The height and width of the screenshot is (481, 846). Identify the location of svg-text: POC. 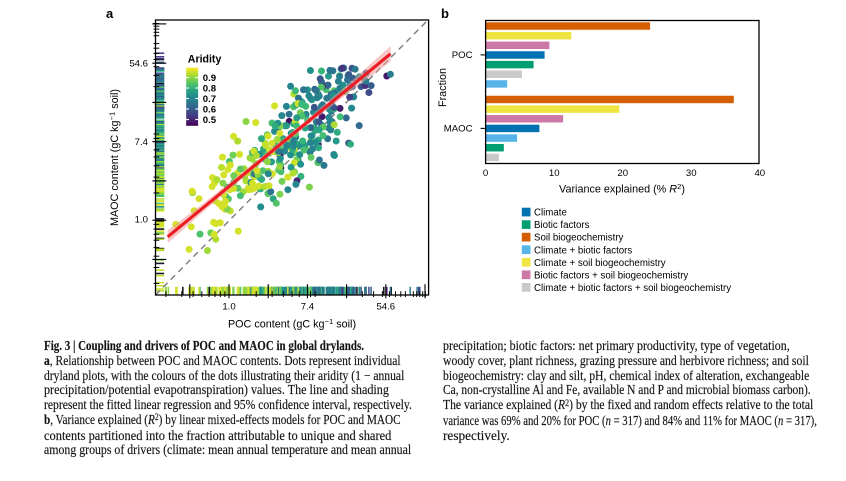
(462, 55).